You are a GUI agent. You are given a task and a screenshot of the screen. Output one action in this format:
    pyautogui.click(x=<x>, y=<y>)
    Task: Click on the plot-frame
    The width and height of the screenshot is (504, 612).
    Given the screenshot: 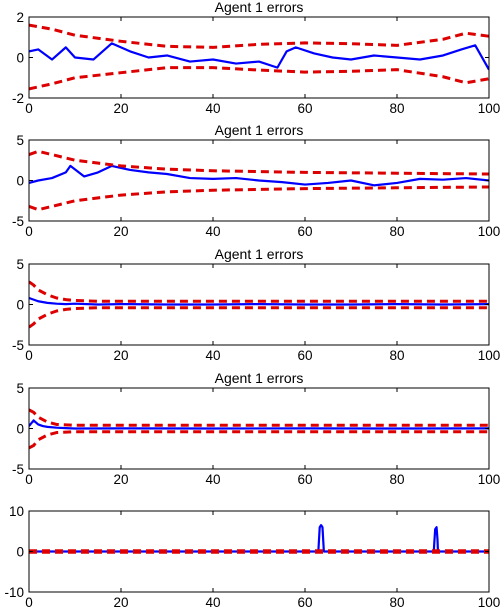 What is the action you would take?
    pyautogui.click(x=259, y=57)
    